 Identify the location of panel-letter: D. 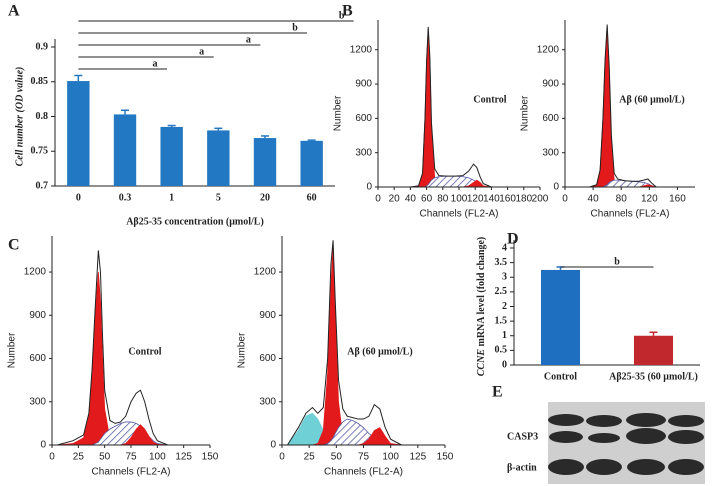
(513, 239).